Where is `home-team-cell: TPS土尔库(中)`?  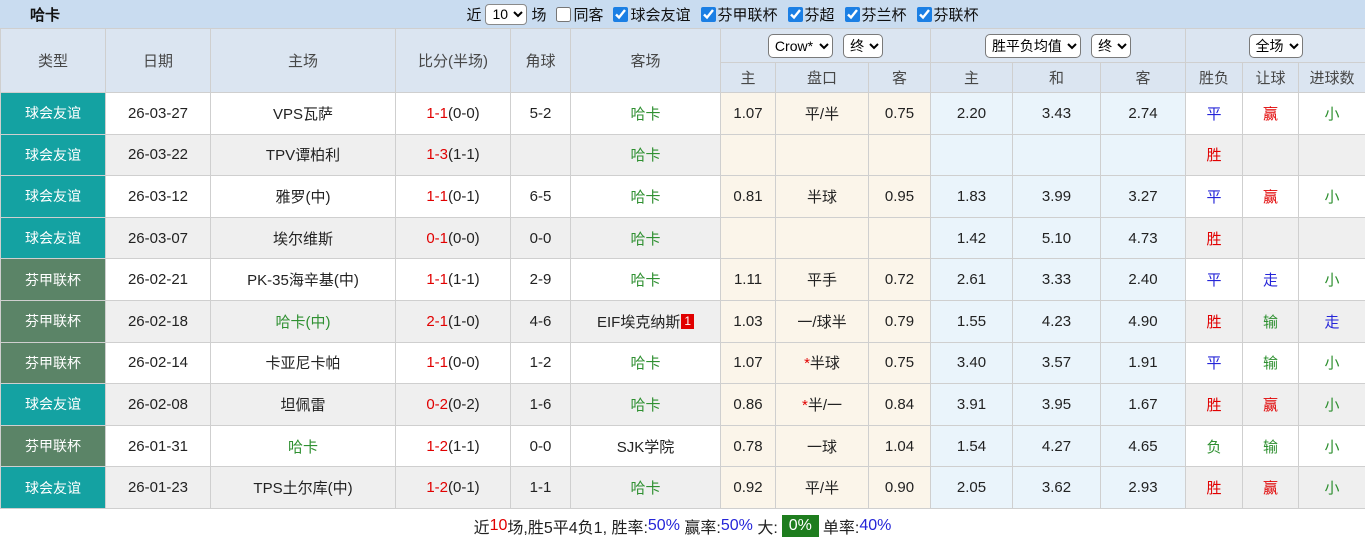 home-team-cell: TPS土尔库(中) is located at coordinates (303, 487).